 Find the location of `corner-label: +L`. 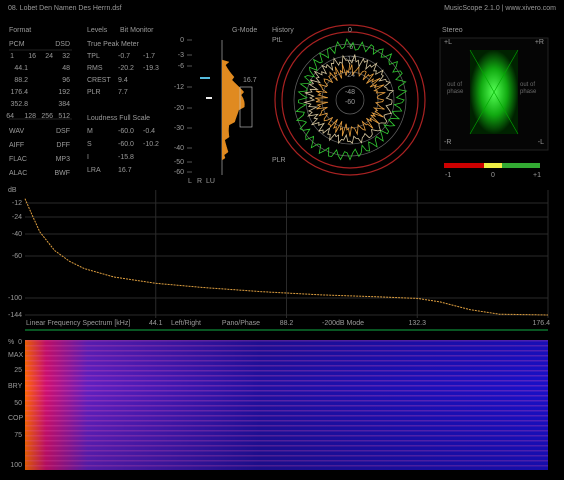

corner-label: +L is located at coordinates (448, 42).